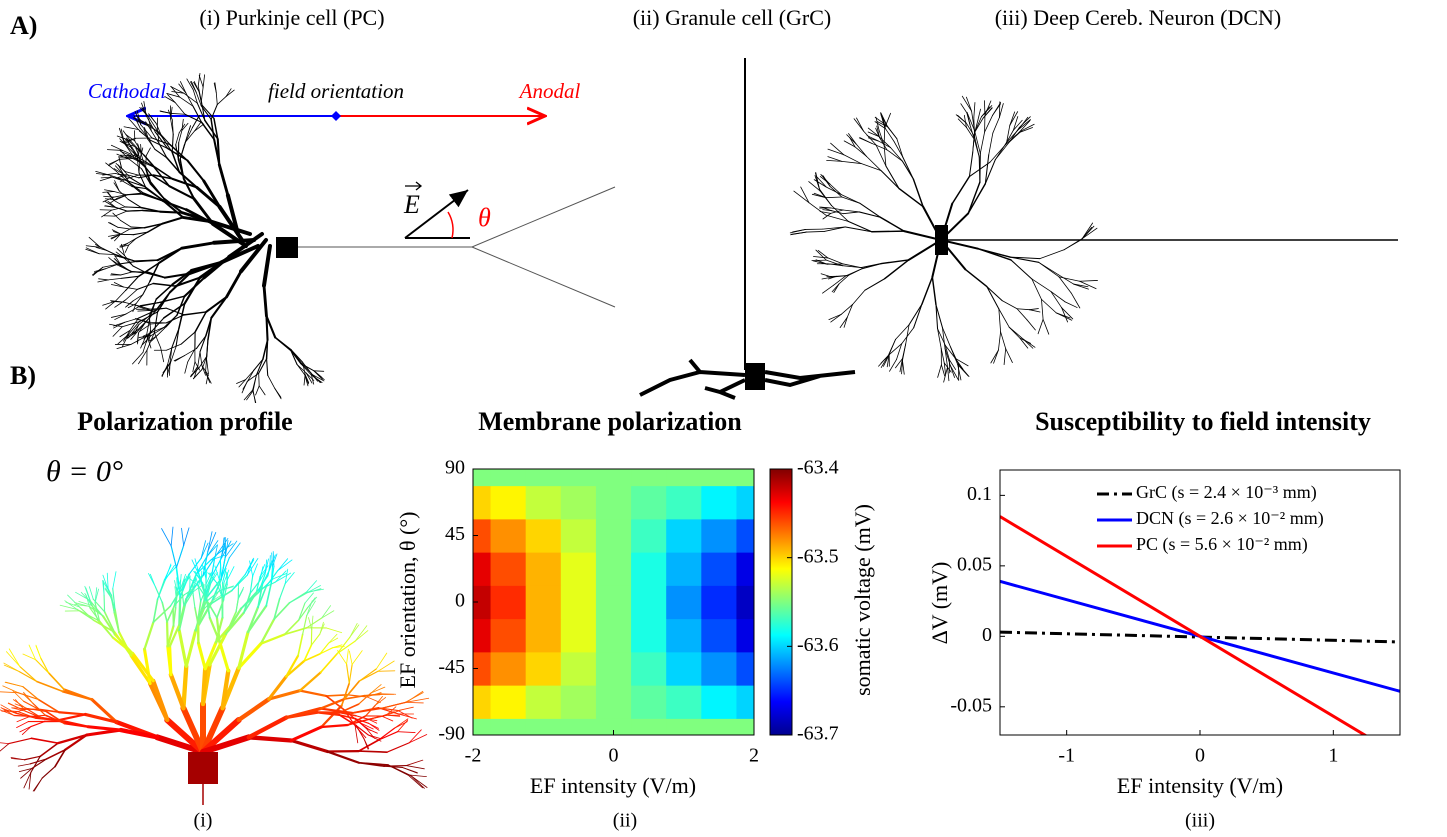 The image size is (1447, 837). I want to click on colorbar, so click(781, 602).